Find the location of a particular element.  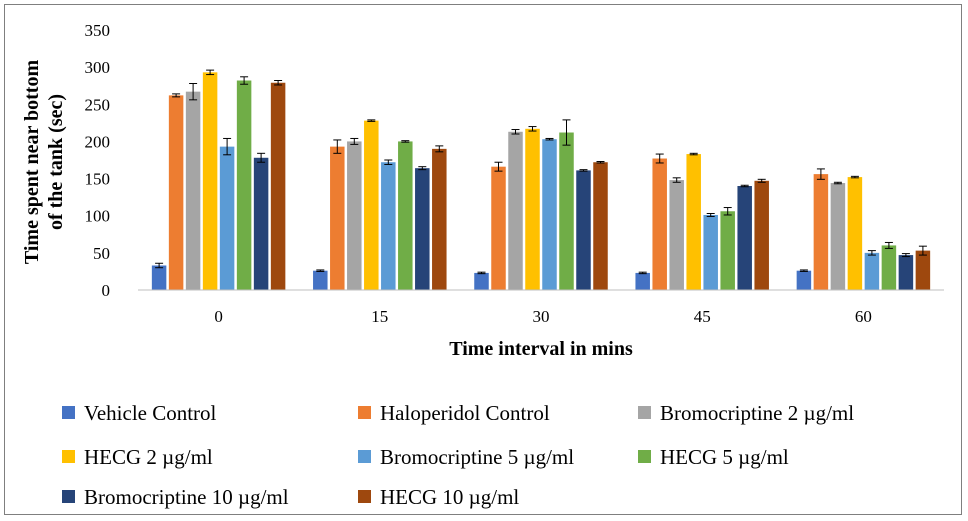

legend-label: Vehicle Control is located at coordinates (150, 413).